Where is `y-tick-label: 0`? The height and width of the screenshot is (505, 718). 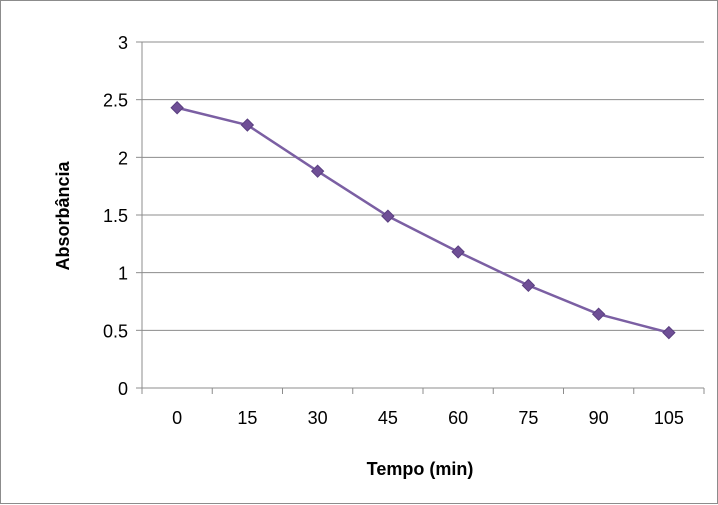
y-tick-label: 0 is located at coordinates (123, 389).